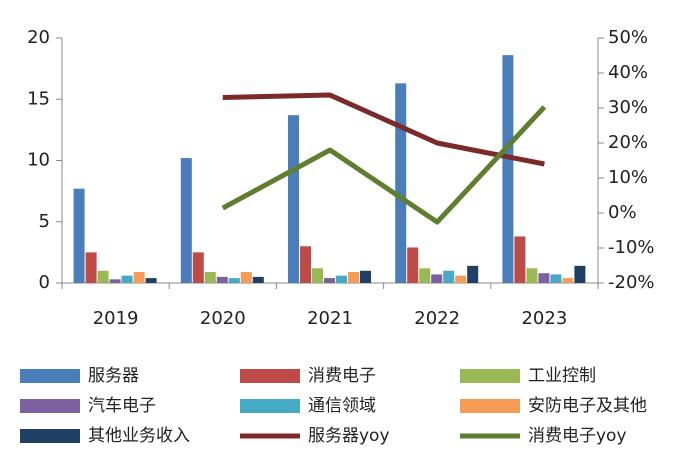 The height and width of the screenshot is (457, 700). I want to click on y2-tick-label: -10%, so click(631, 247).